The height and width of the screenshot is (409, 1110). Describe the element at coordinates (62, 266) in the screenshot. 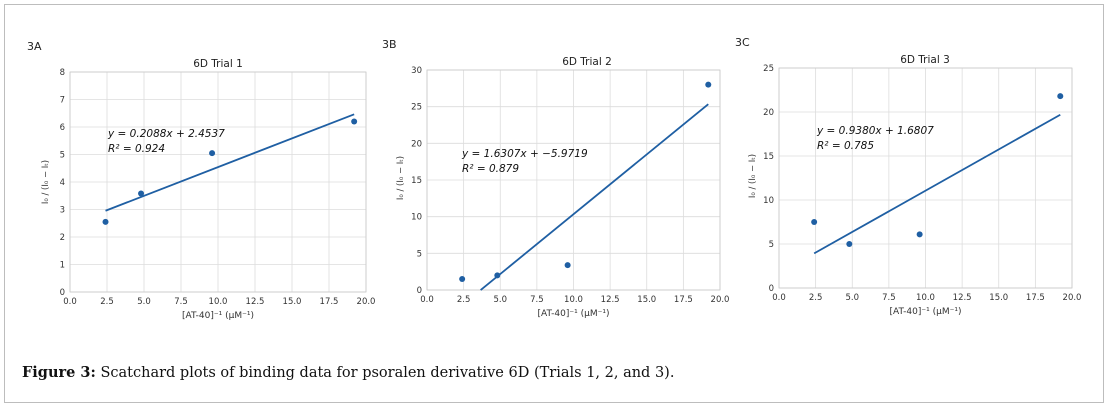

I see `y-tick-label: 1` at that location.